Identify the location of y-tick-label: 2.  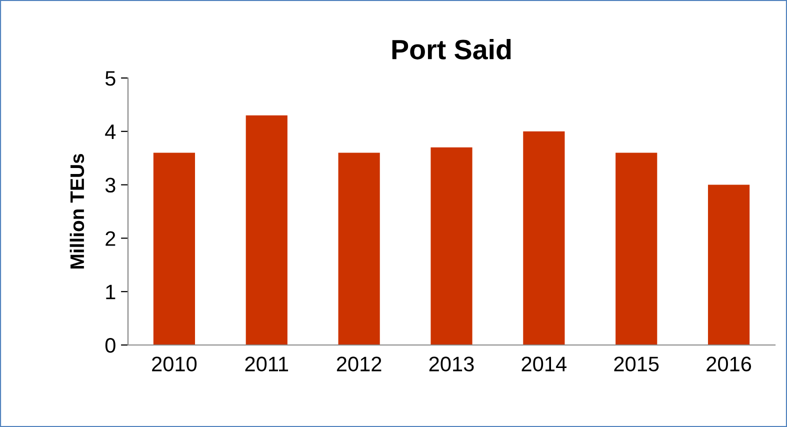
(111, 238).